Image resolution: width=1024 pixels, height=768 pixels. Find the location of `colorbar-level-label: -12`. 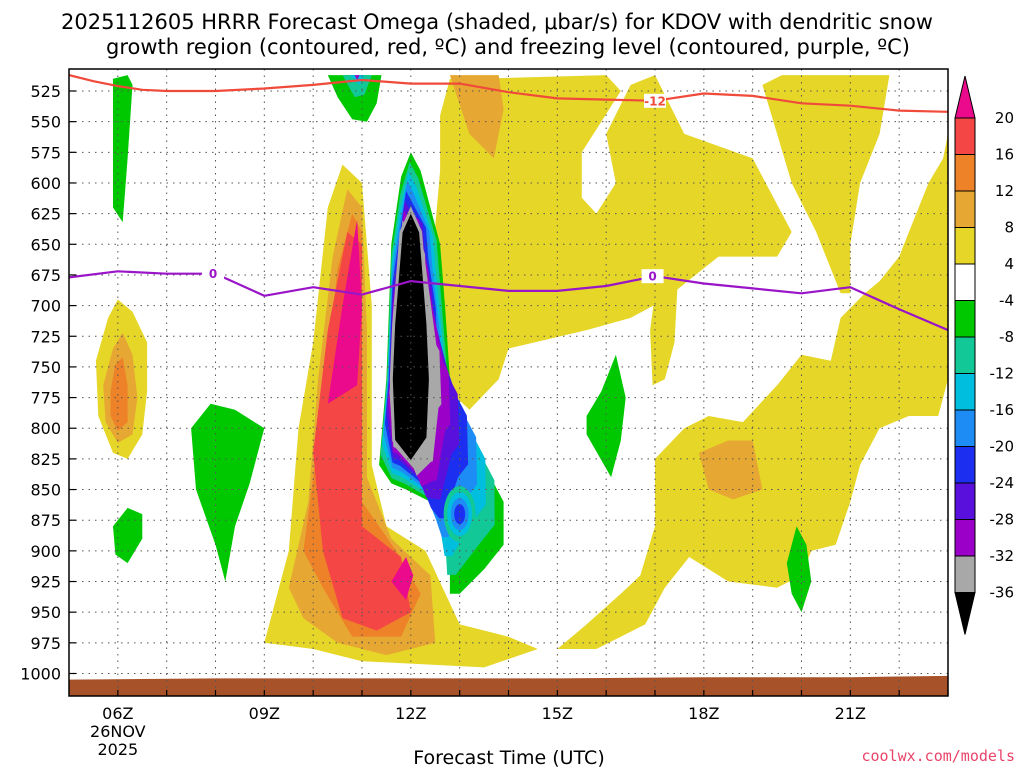

colorbar-level-label: -12 is located at coordinates (1002, 374).